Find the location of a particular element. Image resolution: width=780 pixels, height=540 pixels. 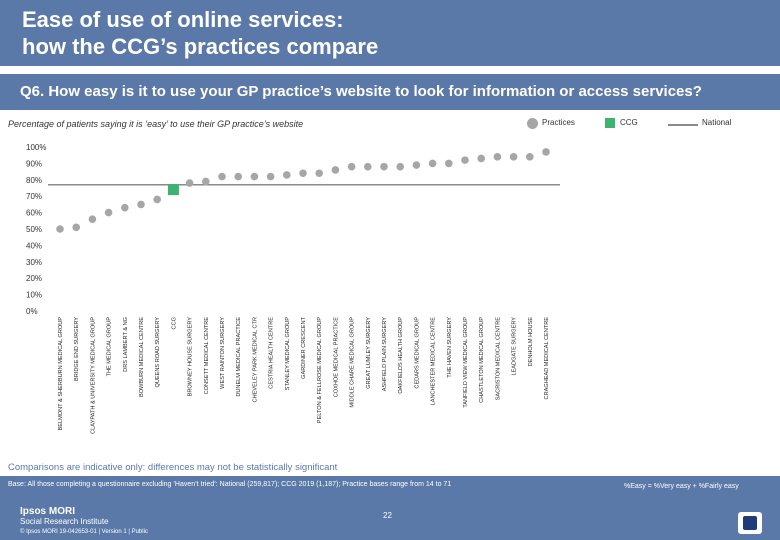

y-tick-label: 0% is located at coordinates (32, 311).